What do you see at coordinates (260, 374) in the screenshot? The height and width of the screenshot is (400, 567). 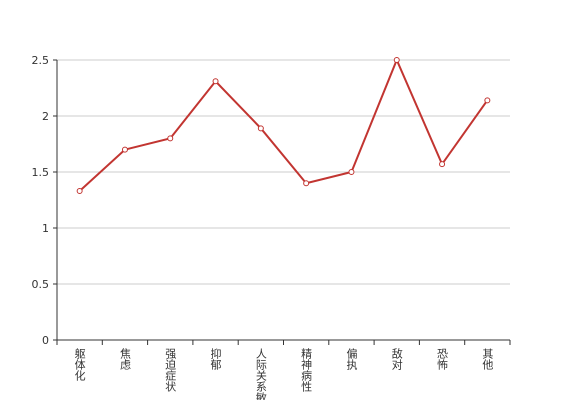 I see `x-tick-label: 人际关系敏感` at bounding box center [260, 374].